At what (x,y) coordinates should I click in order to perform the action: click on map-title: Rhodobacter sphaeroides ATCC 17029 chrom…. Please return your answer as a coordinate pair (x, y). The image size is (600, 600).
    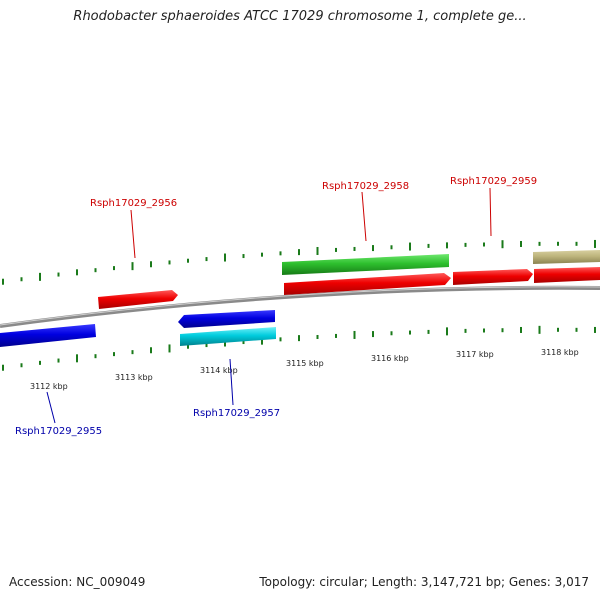
    Looking at the image, I should click on (300, 16).